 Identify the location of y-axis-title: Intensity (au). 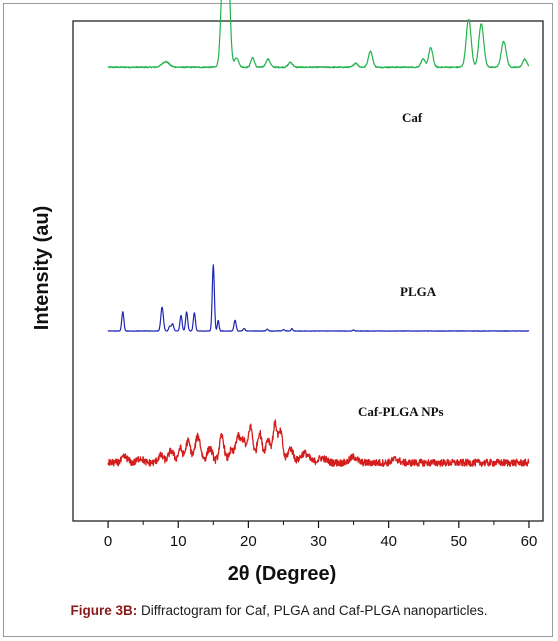
(42, 268).